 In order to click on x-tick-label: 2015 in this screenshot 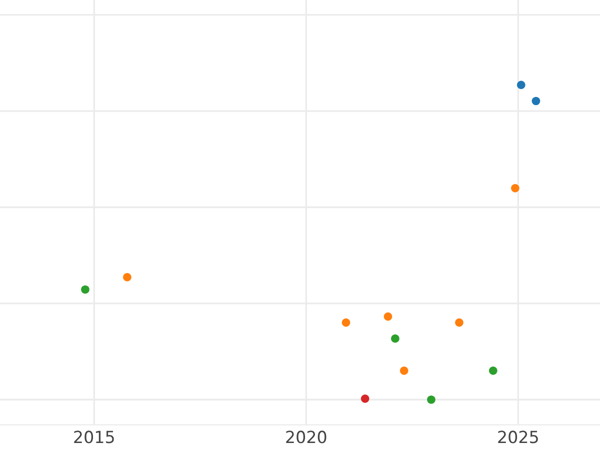, I will do `click(94, 437)`.